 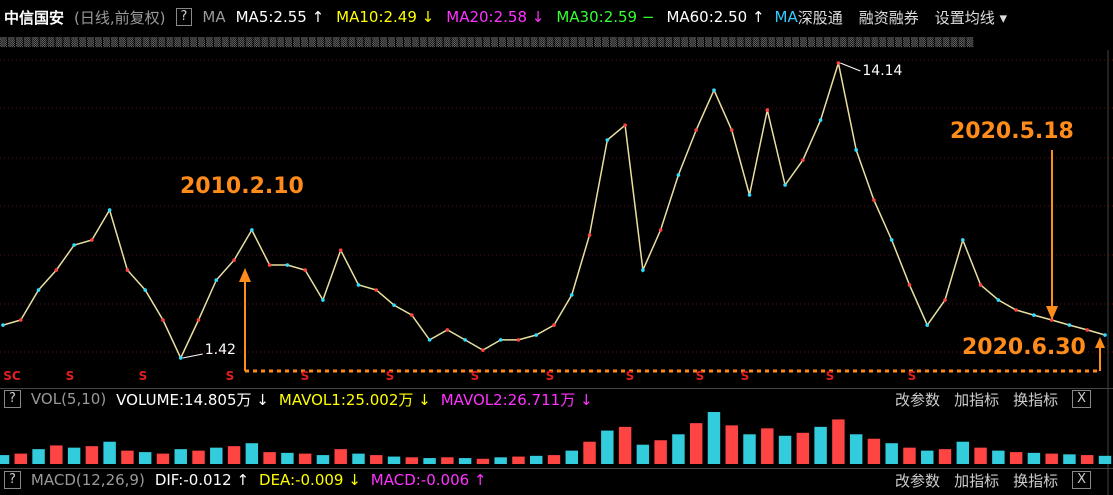 What do you see at coordinates (786, 17) in the screenshot?
I see `ma-tag: MA` at bounding box center [786, 17].